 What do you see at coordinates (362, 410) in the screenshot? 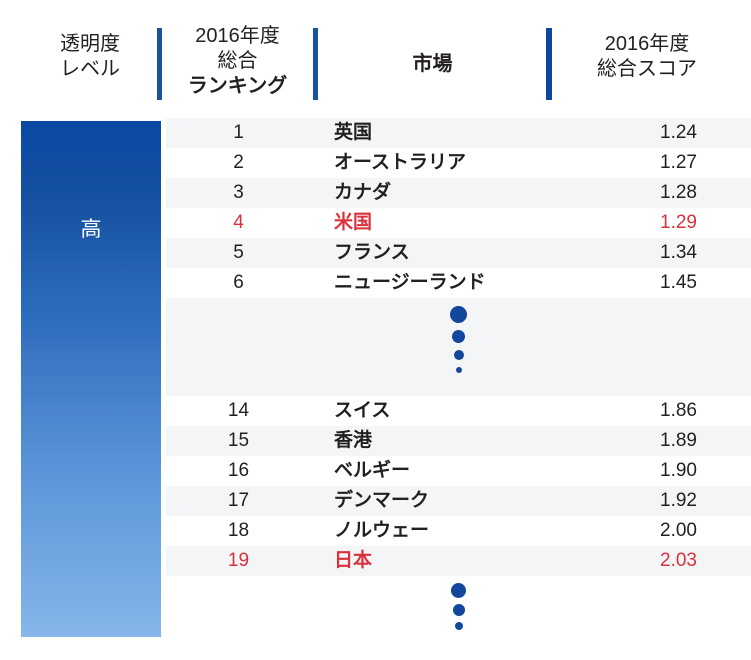
I see `cell-market: スイス` at bounding box center [362, 410].